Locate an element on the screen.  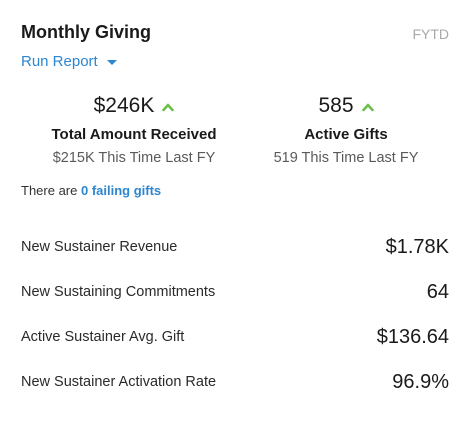
metric-row-new-sustainer-revenue: New Sustainer Revenue $1.78K is located at coordinates (235, 247).